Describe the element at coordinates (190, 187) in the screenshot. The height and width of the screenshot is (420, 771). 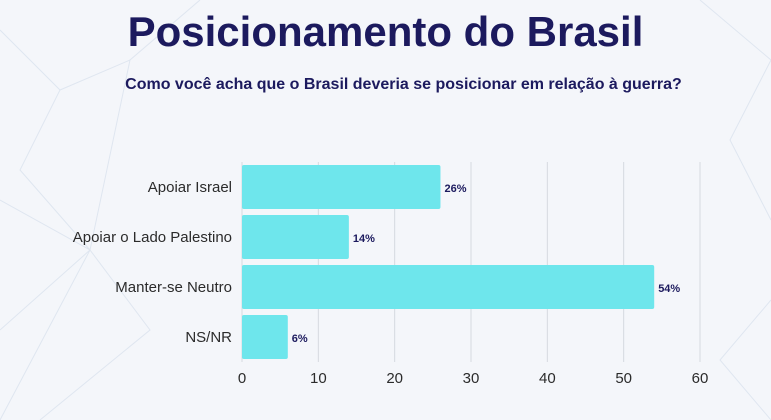
I see `category-label-0: Apoiar Israel` at that location.